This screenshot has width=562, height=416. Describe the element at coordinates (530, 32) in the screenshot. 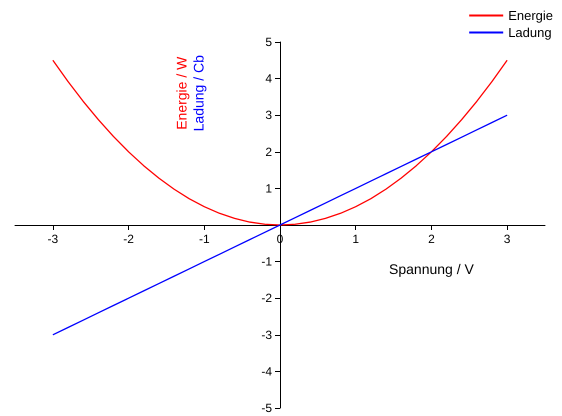

I see `legend-label: Ladung` at that location.